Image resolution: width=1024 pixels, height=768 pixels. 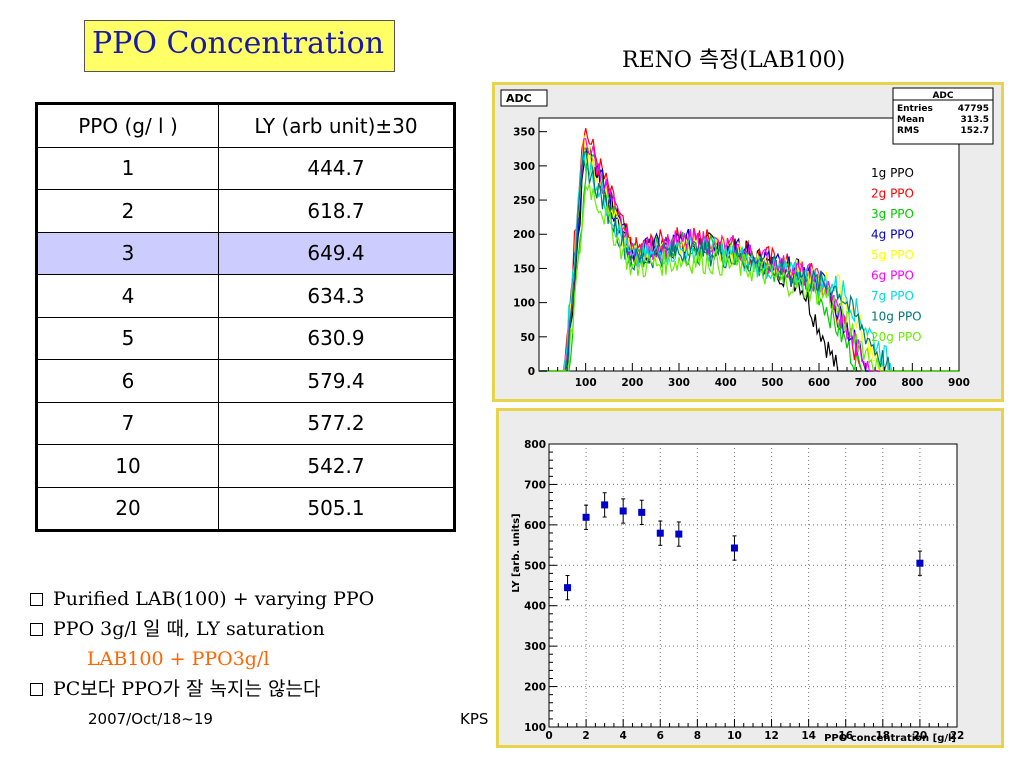 I want to click on table-row: 7 577.2, so click(x=245, y=423).